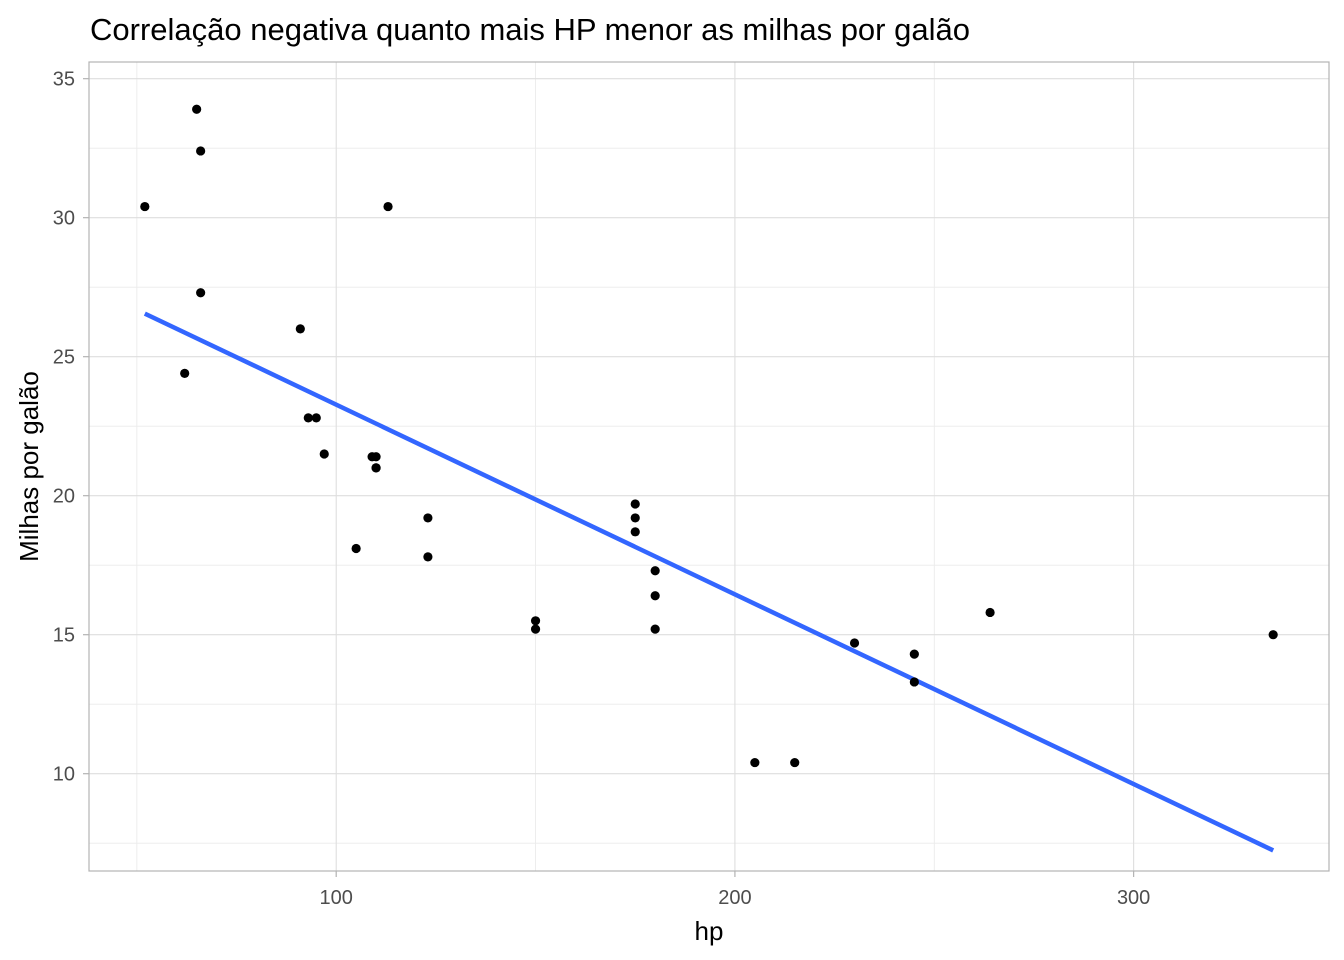 This screenshot has width=1344, height=960. What do you see at coordinates (64, 497) in the screenshot?
I see `y-tick-label: 20` at bounding box center [64, 497].